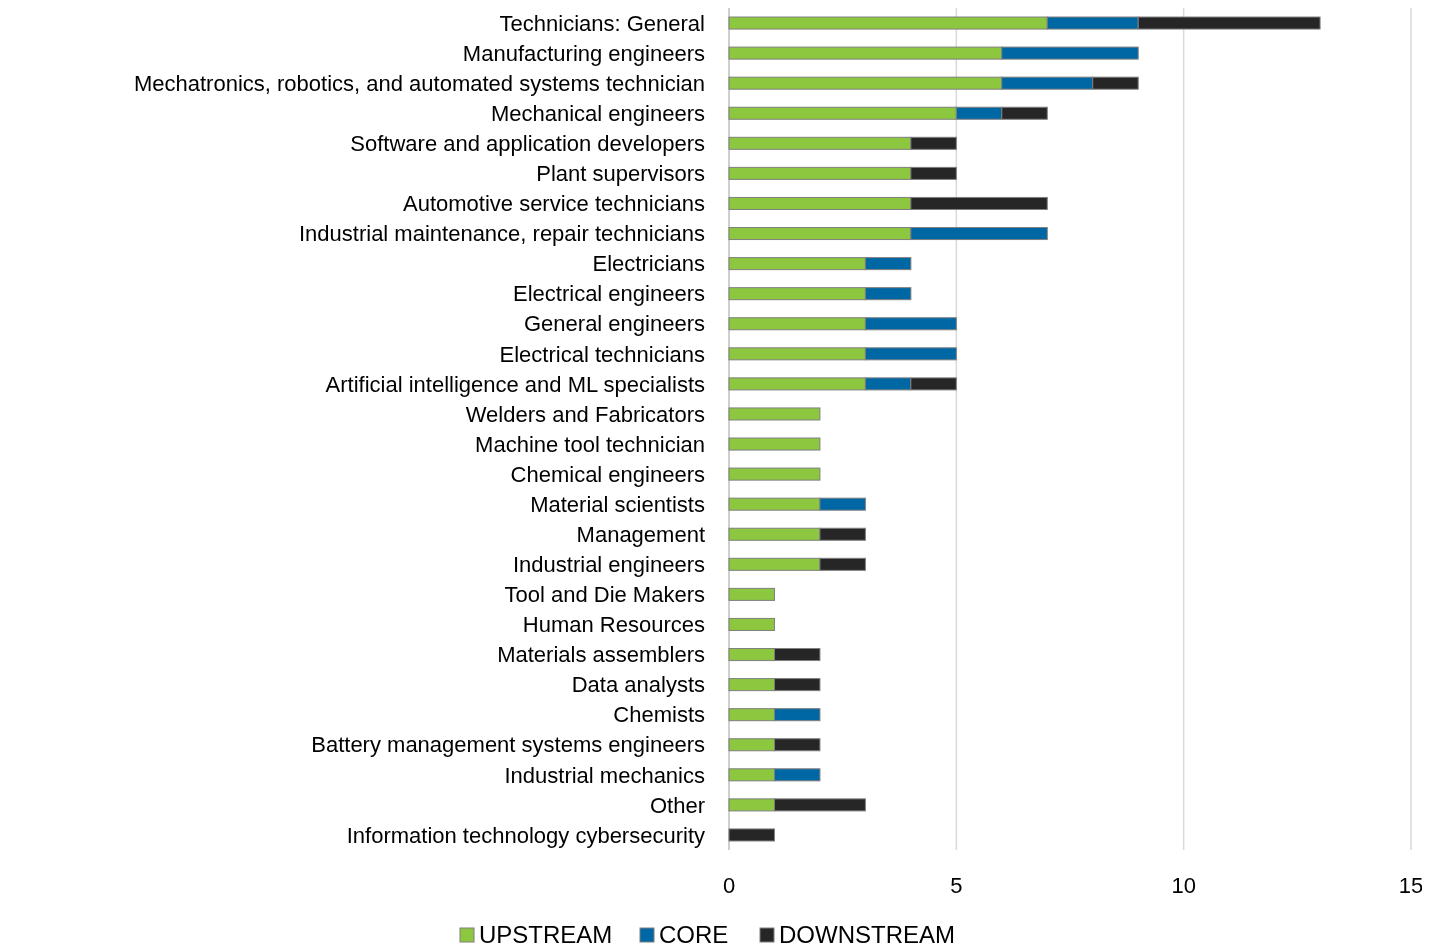  What do you see at coordinates (613, 625) in the screenshot?
I see `y-tick-label: Human Resources` at bounding box center [613, 625].